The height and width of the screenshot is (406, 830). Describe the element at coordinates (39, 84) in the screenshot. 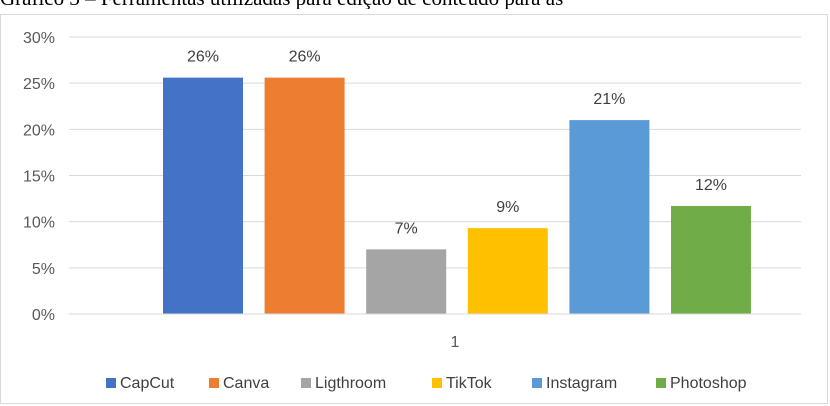

I see `y-tick-label: 25%` at that location.